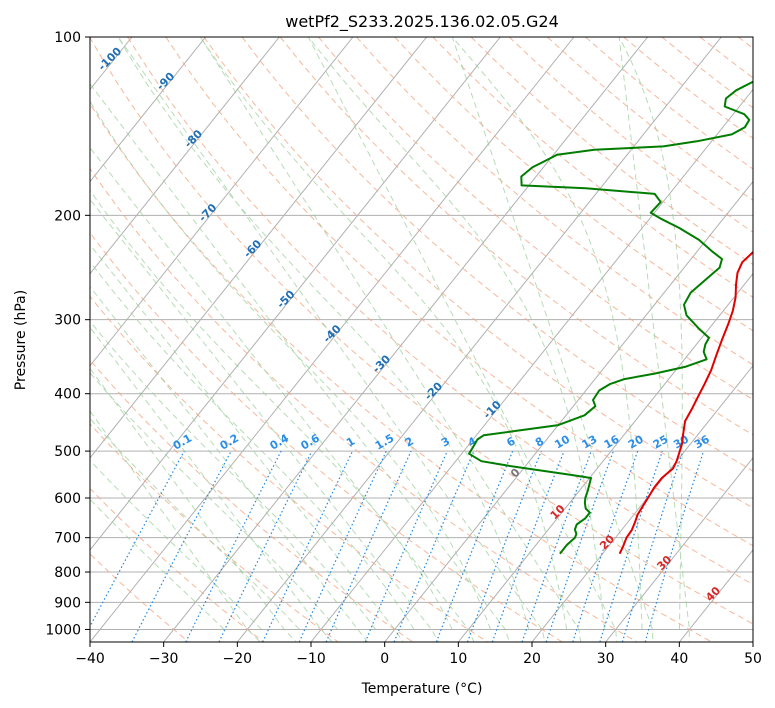 The height and width of the screenshot is (708, 775). Describe the element at coordinates (458, 659) in the screenshot. I see `x-tick-label: 10` at that location.